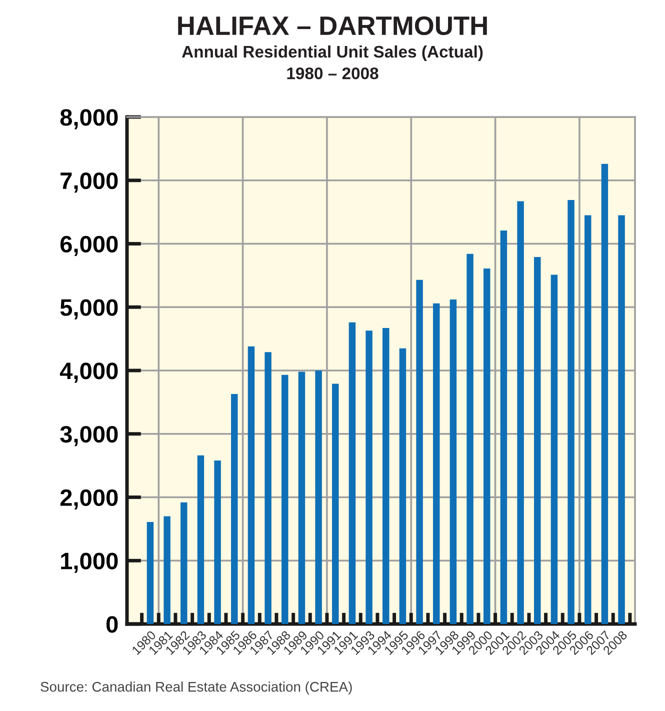  I want to click on y-tick-label: 8,000, so click(89, 119).